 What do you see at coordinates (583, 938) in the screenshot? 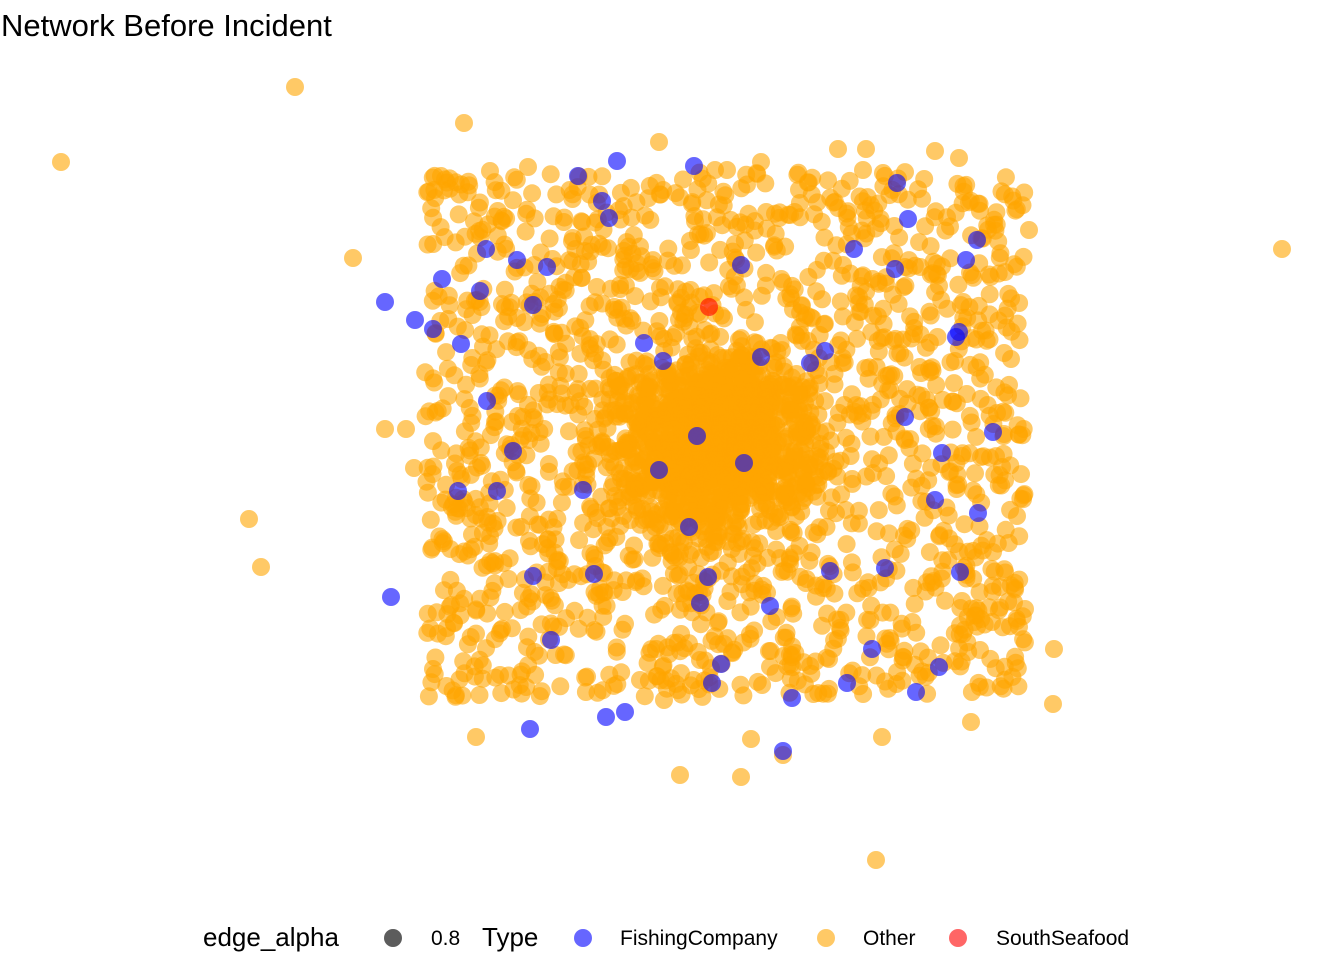
I see `legend-key-fishing-company` at bounding box center [583, 938].